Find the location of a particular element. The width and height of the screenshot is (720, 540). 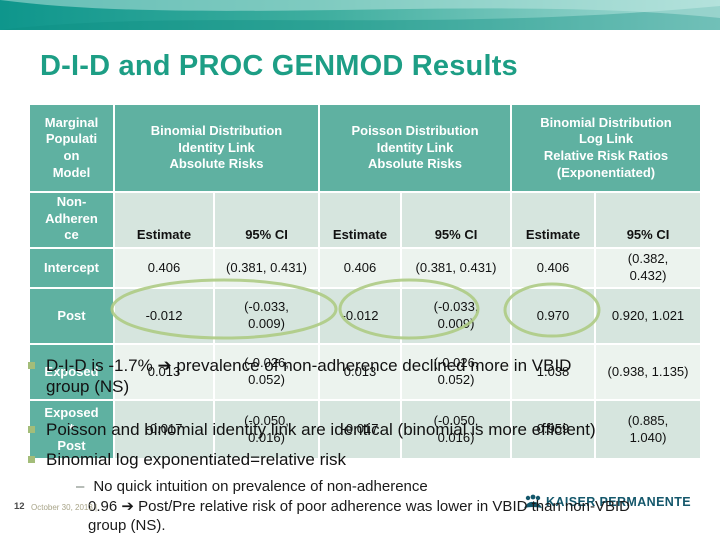

row-label: Post is located at coordinates (71, 316).